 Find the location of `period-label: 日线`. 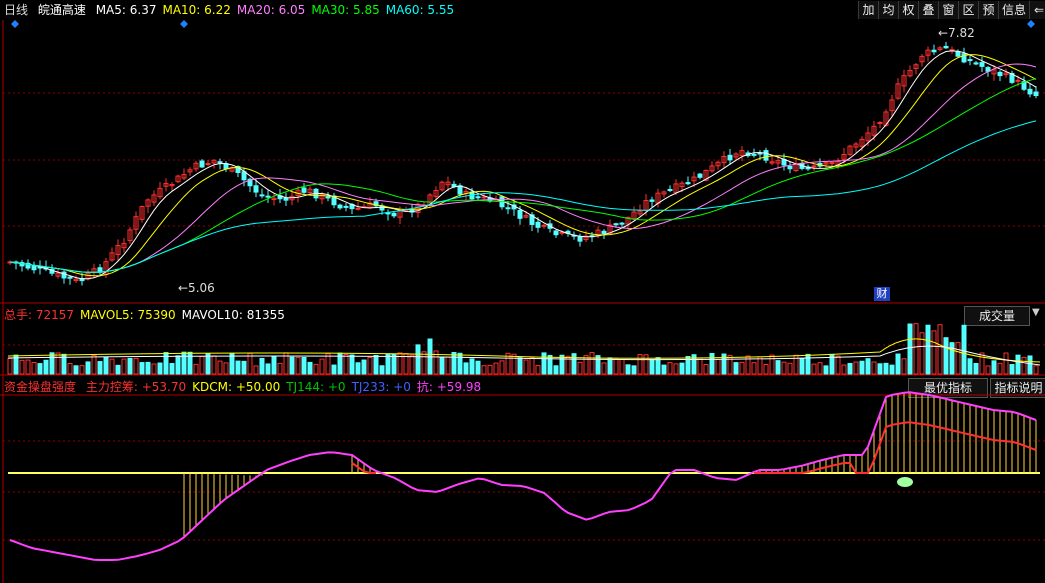

period-label: 日线 is located at coordinates (16, 10).